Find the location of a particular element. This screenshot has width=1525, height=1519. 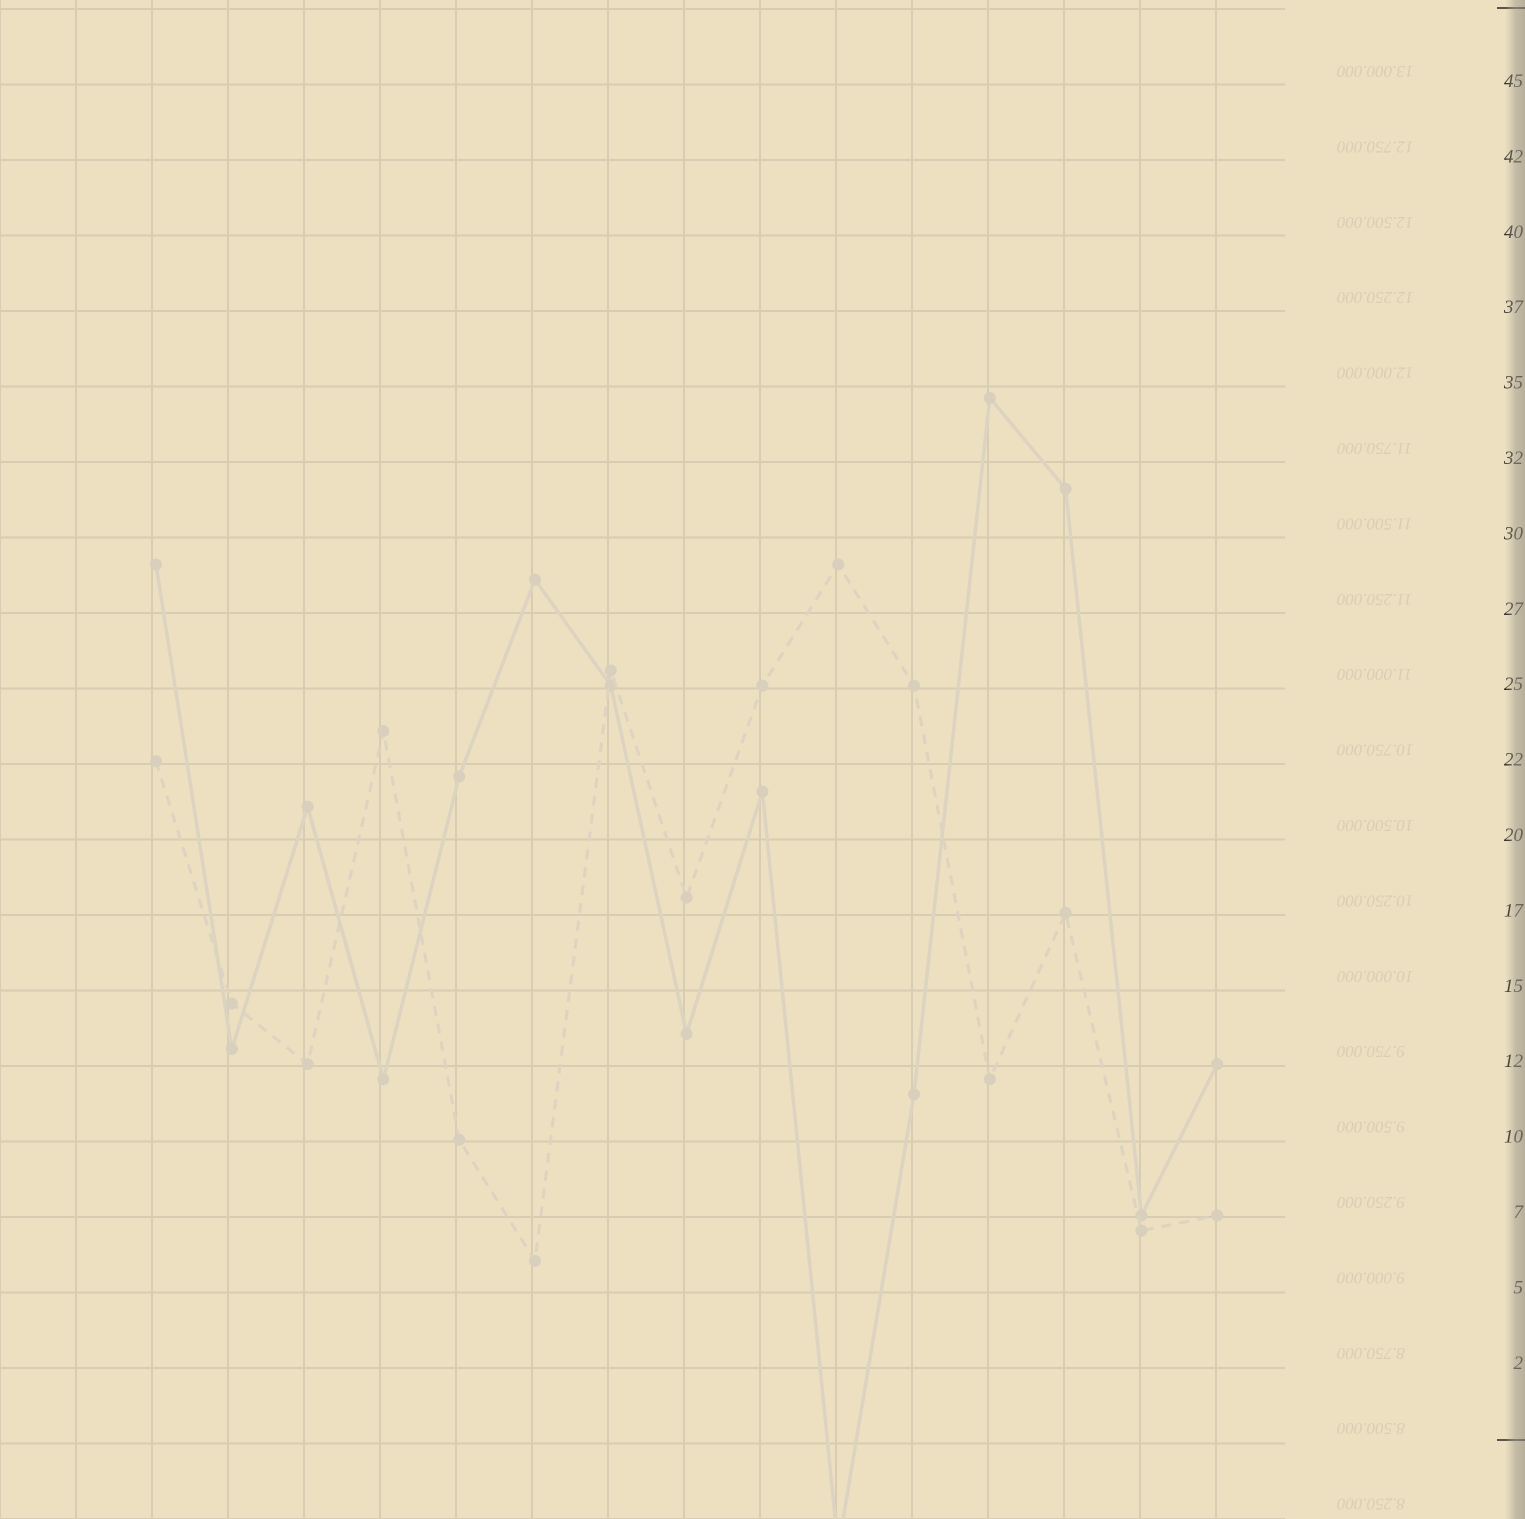

mirrored-tick-label: 13.000.000 is located at coordinates (1375, 71).